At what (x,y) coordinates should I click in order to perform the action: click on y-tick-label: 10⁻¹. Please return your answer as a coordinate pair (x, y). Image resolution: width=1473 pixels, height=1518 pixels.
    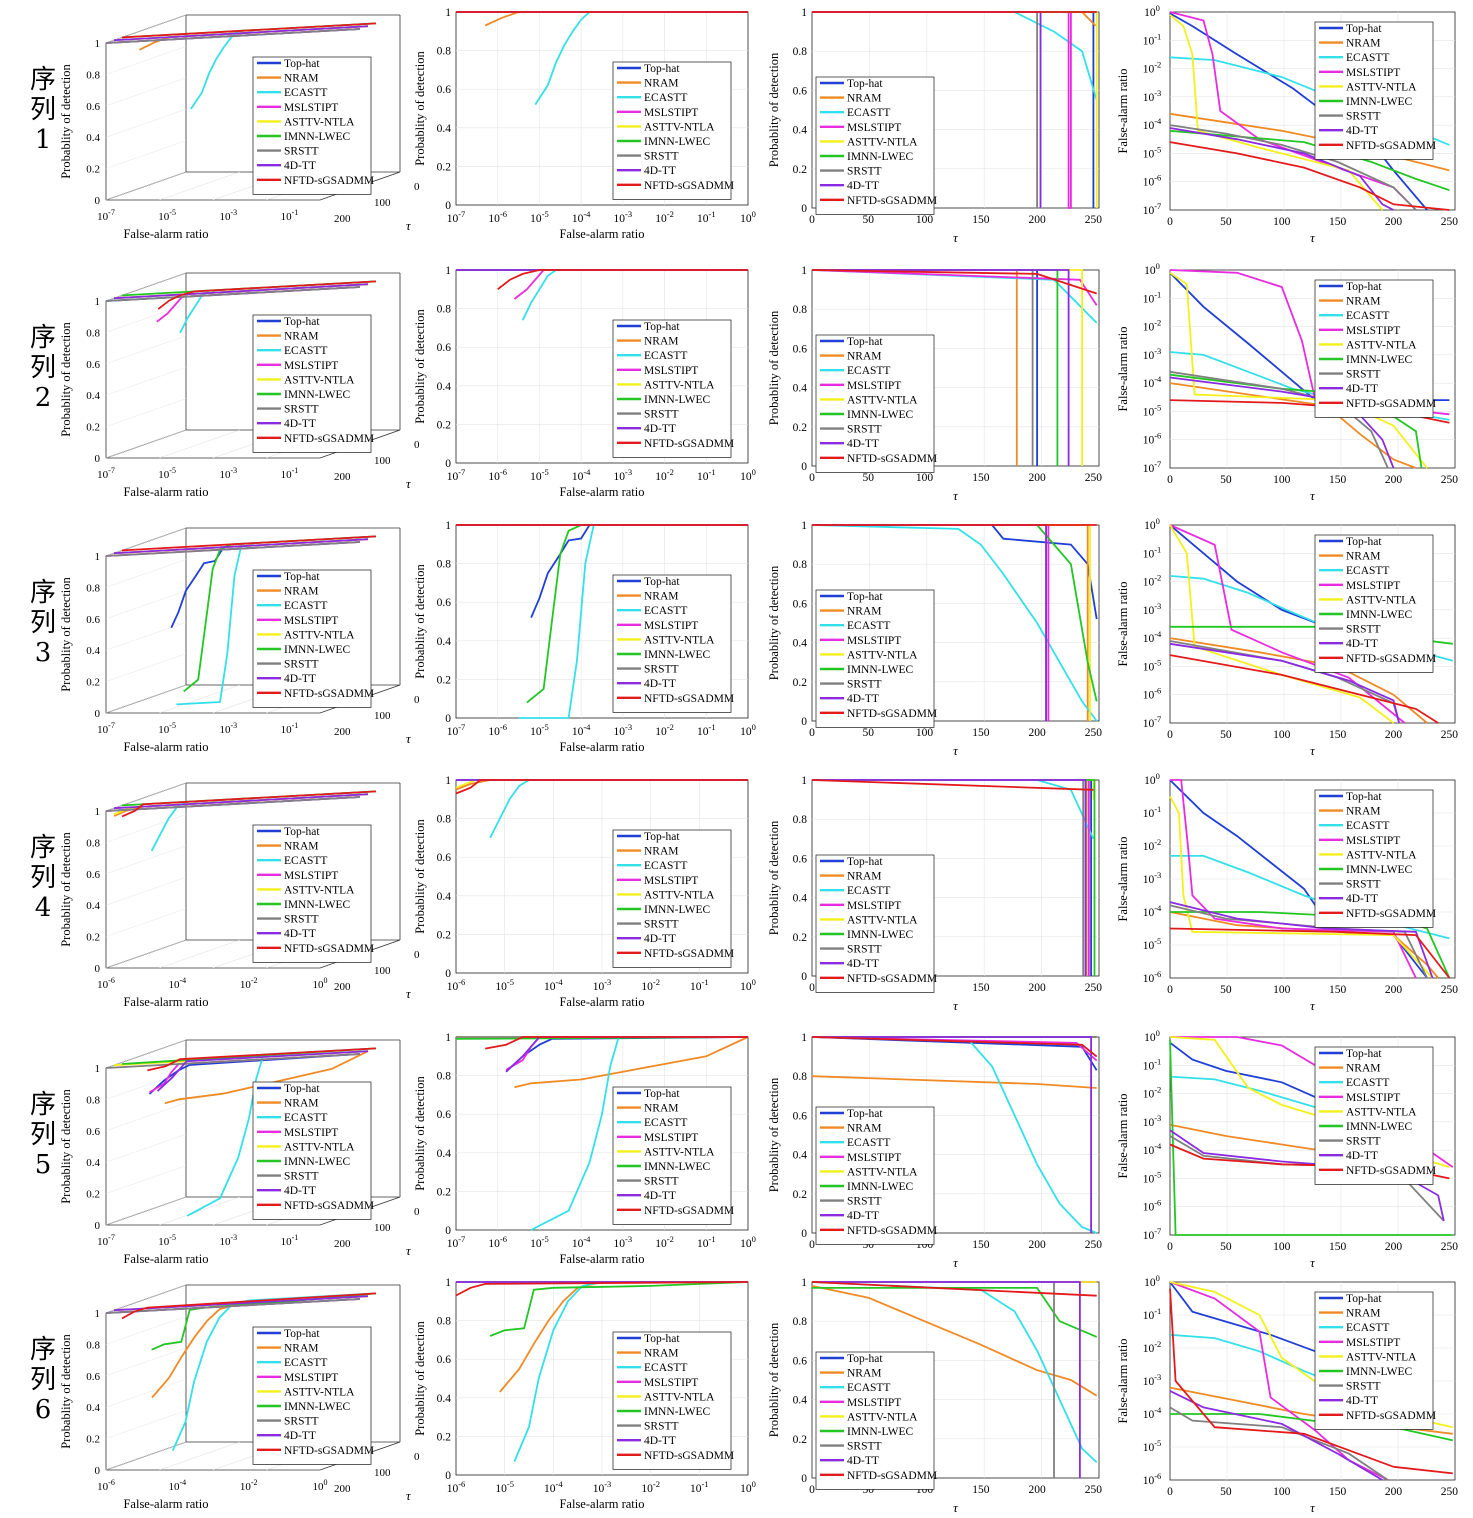
    Looking at the image, I should click on (1152, 297).